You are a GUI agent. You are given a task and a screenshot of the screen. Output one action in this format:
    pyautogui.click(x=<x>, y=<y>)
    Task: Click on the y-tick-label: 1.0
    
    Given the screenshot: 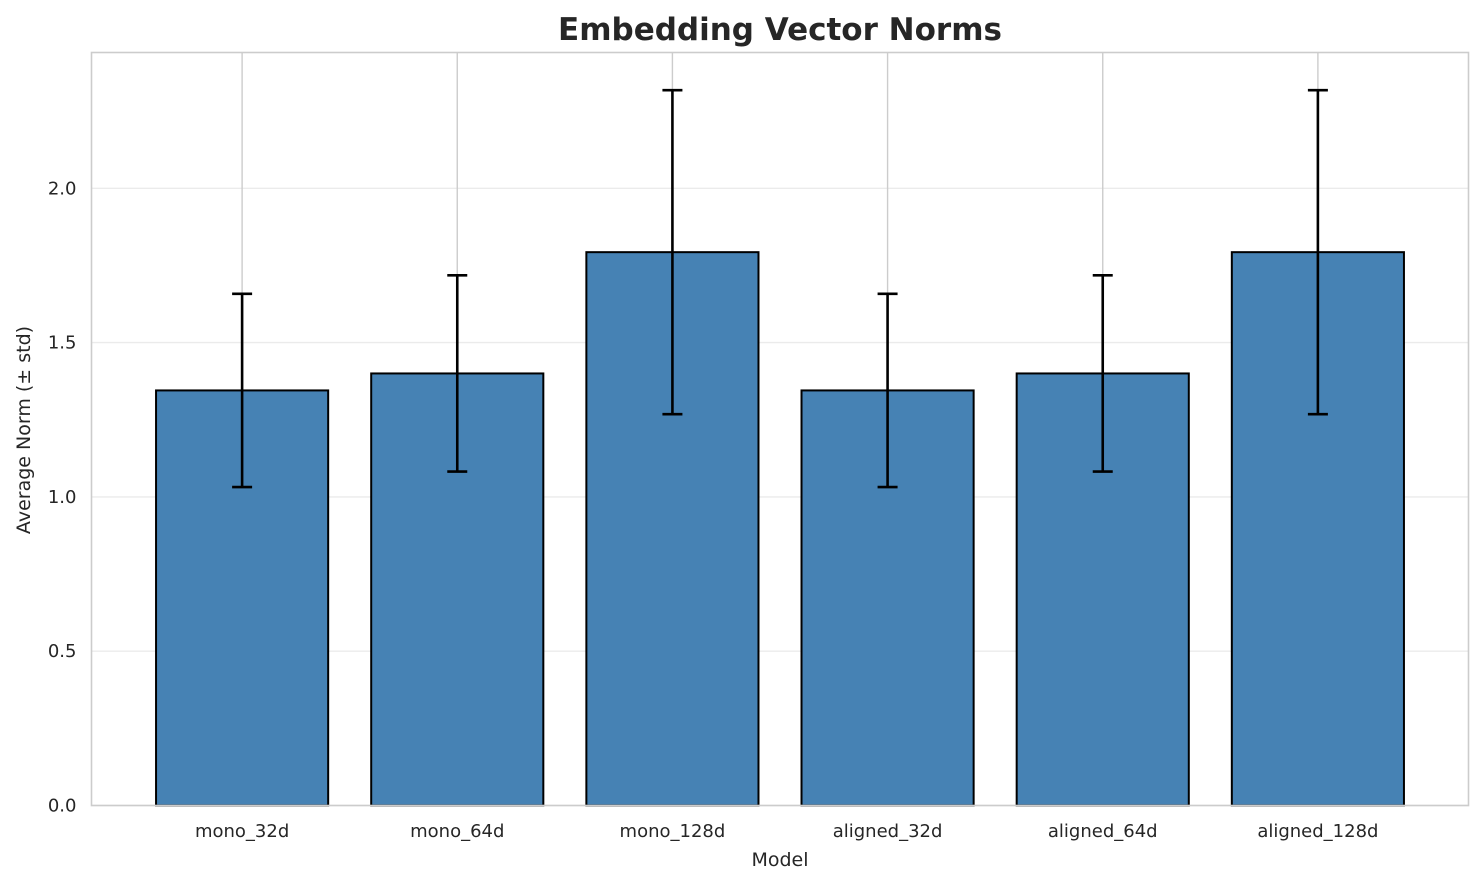 What is the action you would take?
    pyautogui.click(x=62, y=497)
    